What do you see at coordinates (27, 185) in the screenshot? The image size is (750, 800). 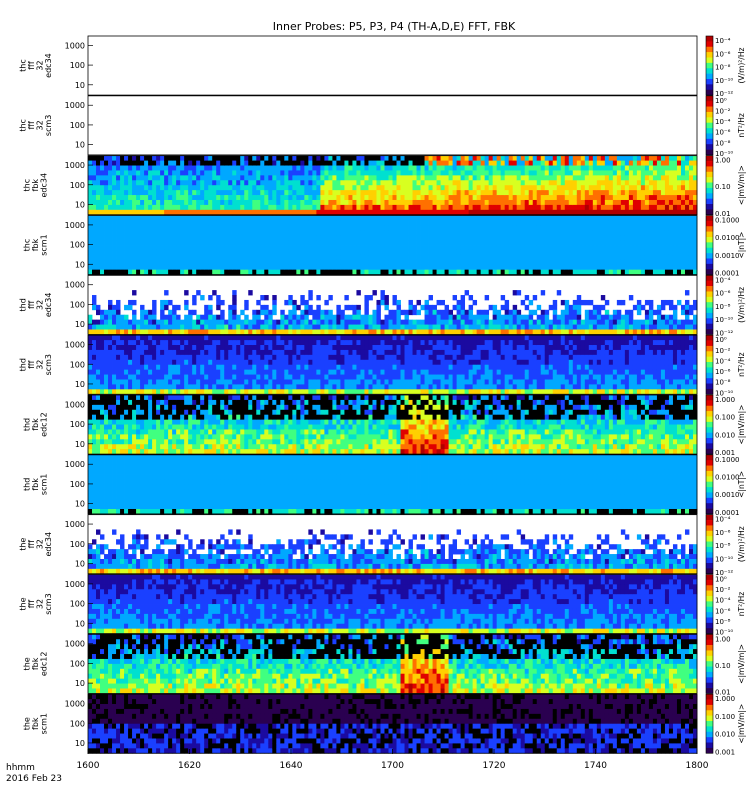 I see `panel-label-line: thc` at bounding box center [27, 185].